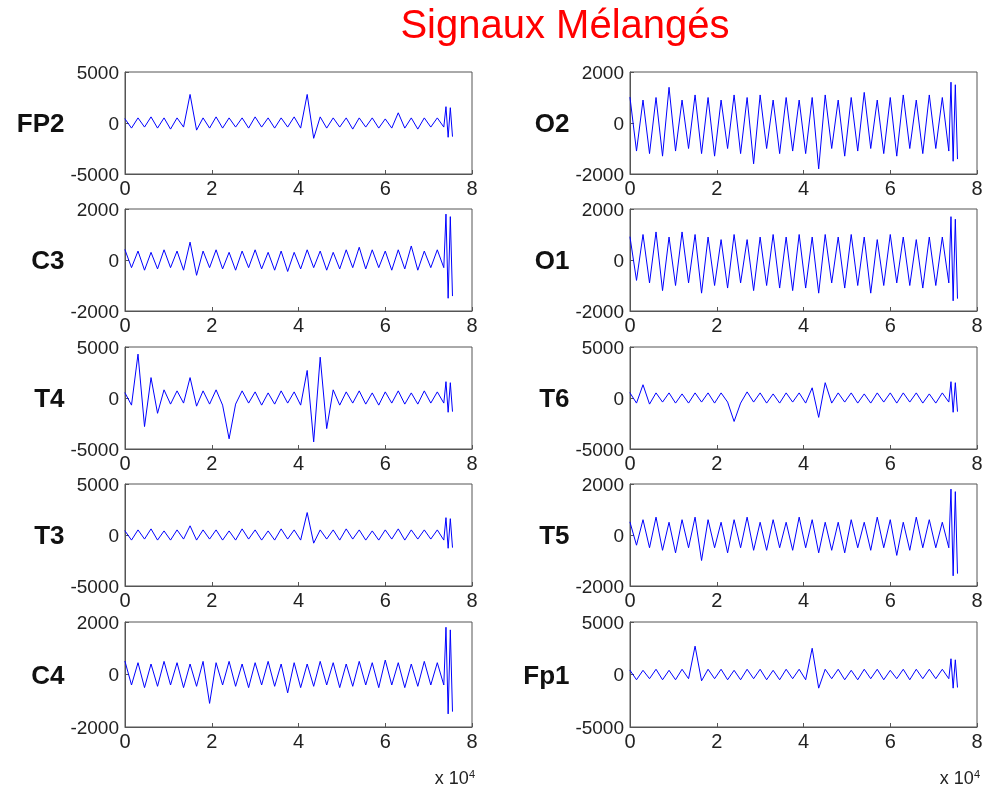 This screenshot has width=1002, height=802. Describe the element at coordinates (50, 398) in the screenshot. I see `y-axis-title: T4` at that location.